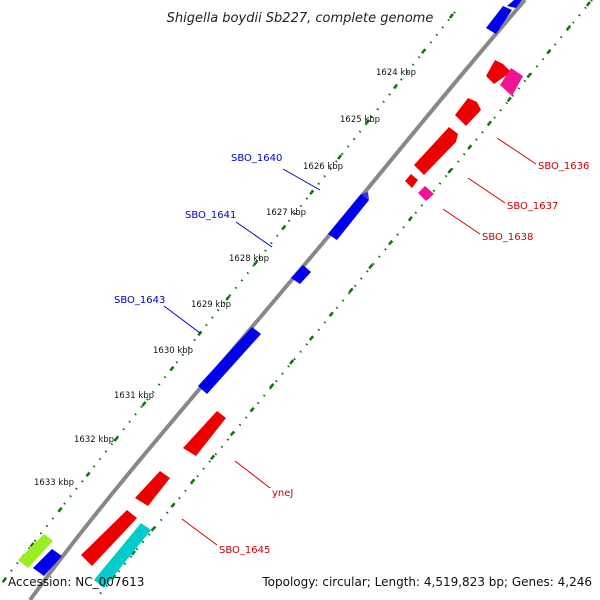  I want to click on gene-label-ynej: yneJ, so click(282, 493).